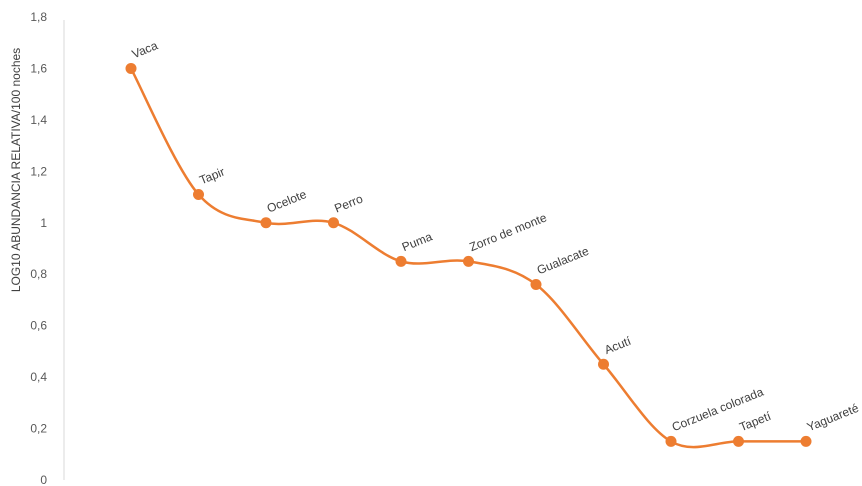 The image size is (862, 486). What do you see at coordinates (38, 429) in the screenshot?
I see `y-tick-label: 0,2` at bounding box center [38, 429].